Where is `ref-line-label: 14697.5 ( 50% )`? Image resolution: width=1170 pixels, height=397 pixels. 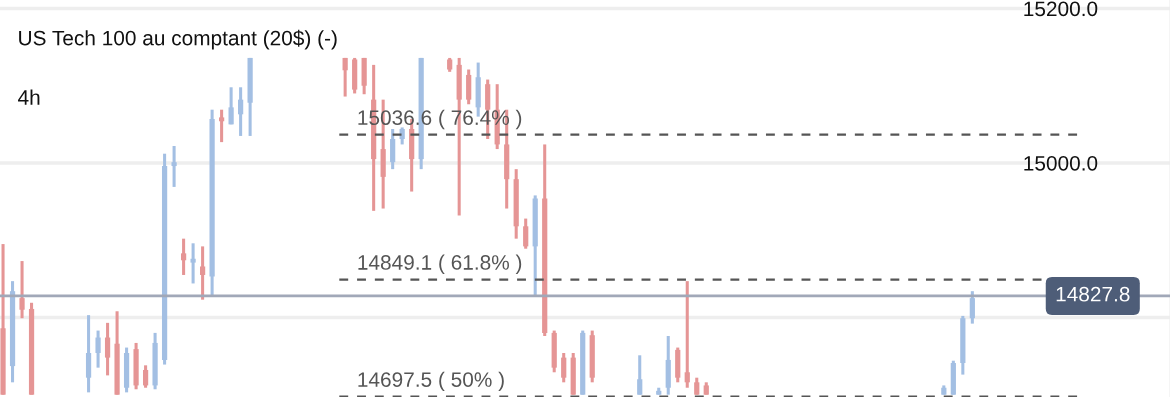
ref-line-label: 14697.5 ( 50% ) is located at coordinates (431, 381).